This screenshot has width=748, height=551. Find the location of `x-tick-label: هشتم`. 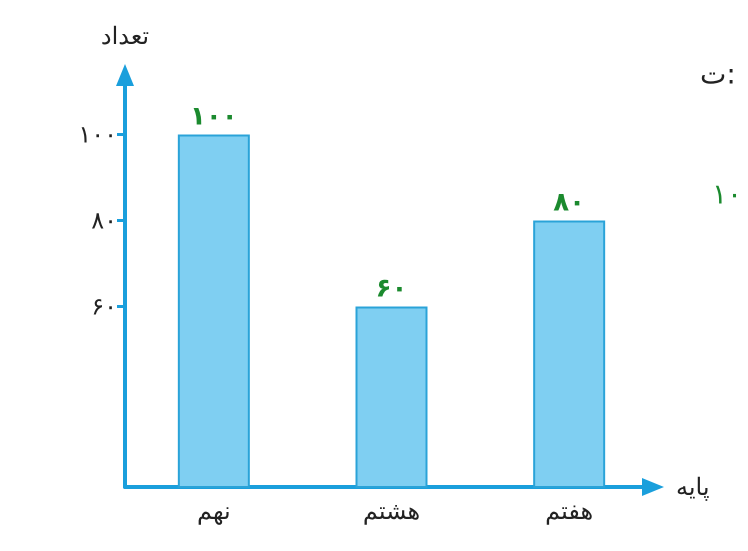

x-tick-label: هشتم is located at coordinates (391, 511).